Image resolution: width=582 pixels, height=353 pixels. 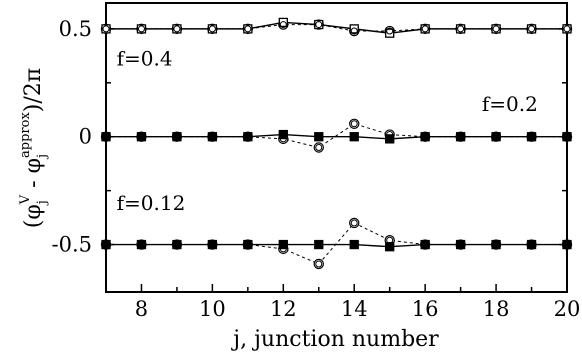 What do you see at coordinates (510, 104) in the screenshot?
I see `series-annotation: f=0.2` at bounding box center [510, 104].